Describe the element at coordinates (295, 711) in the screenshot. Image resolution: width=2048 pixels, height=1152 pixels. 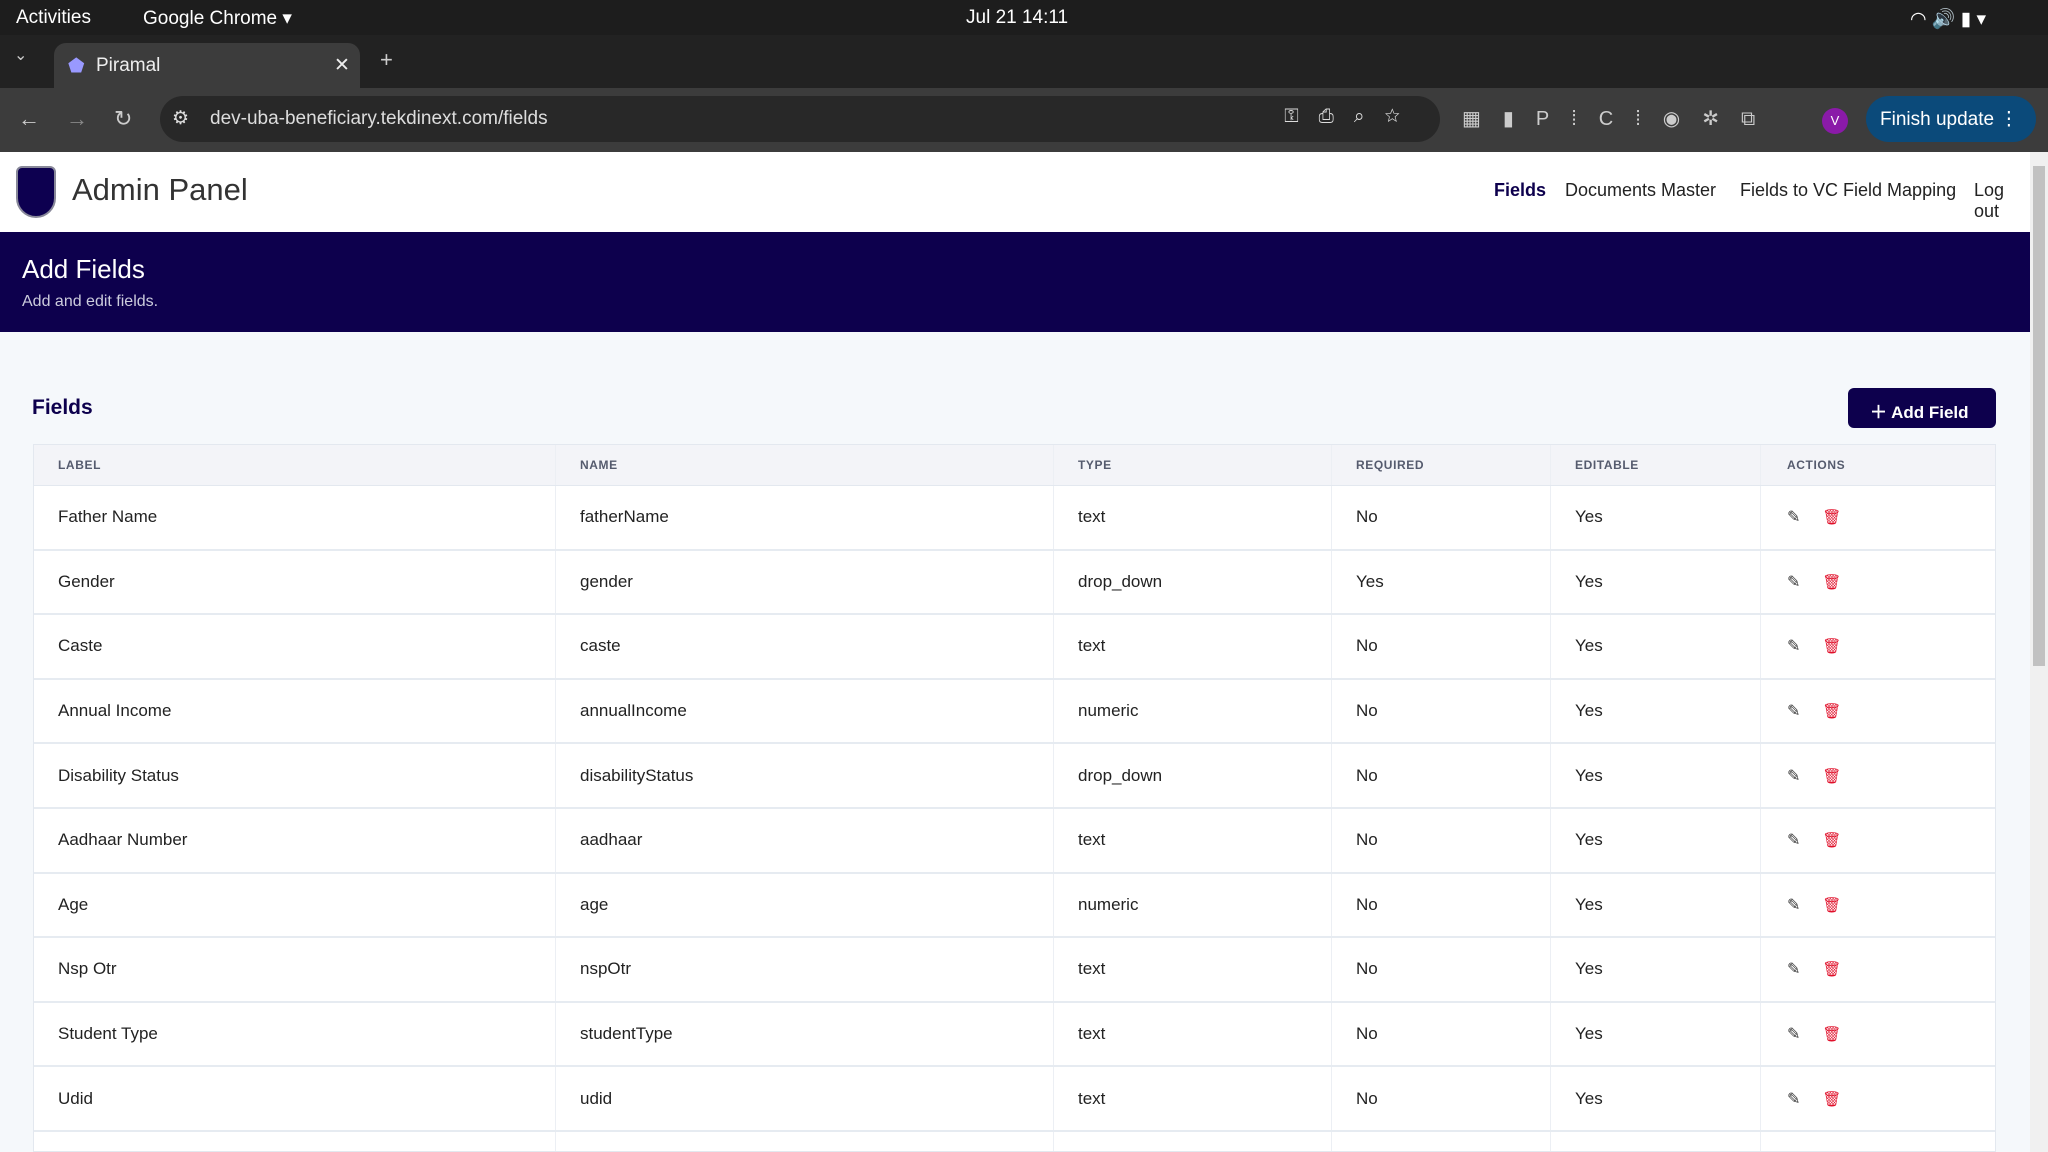
I see `cell-label: Annual Income` at that location.